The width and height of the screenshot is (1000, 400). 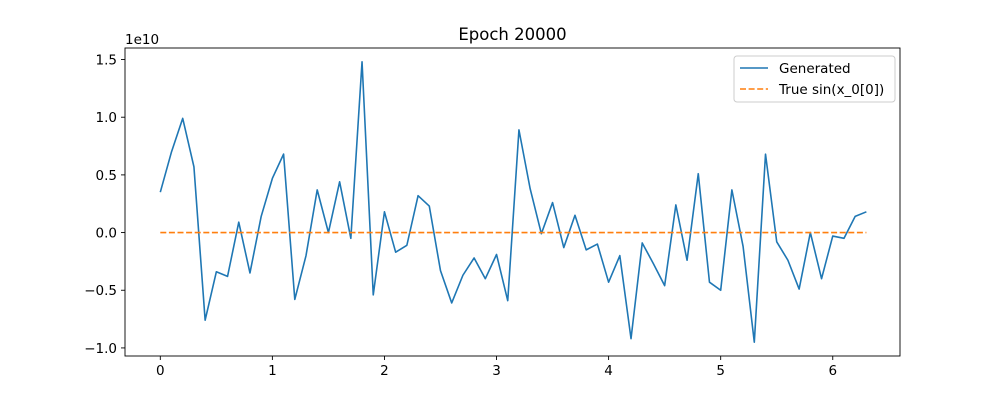 I want to click on x-tick-label: 4, so click(x=608, y=371).